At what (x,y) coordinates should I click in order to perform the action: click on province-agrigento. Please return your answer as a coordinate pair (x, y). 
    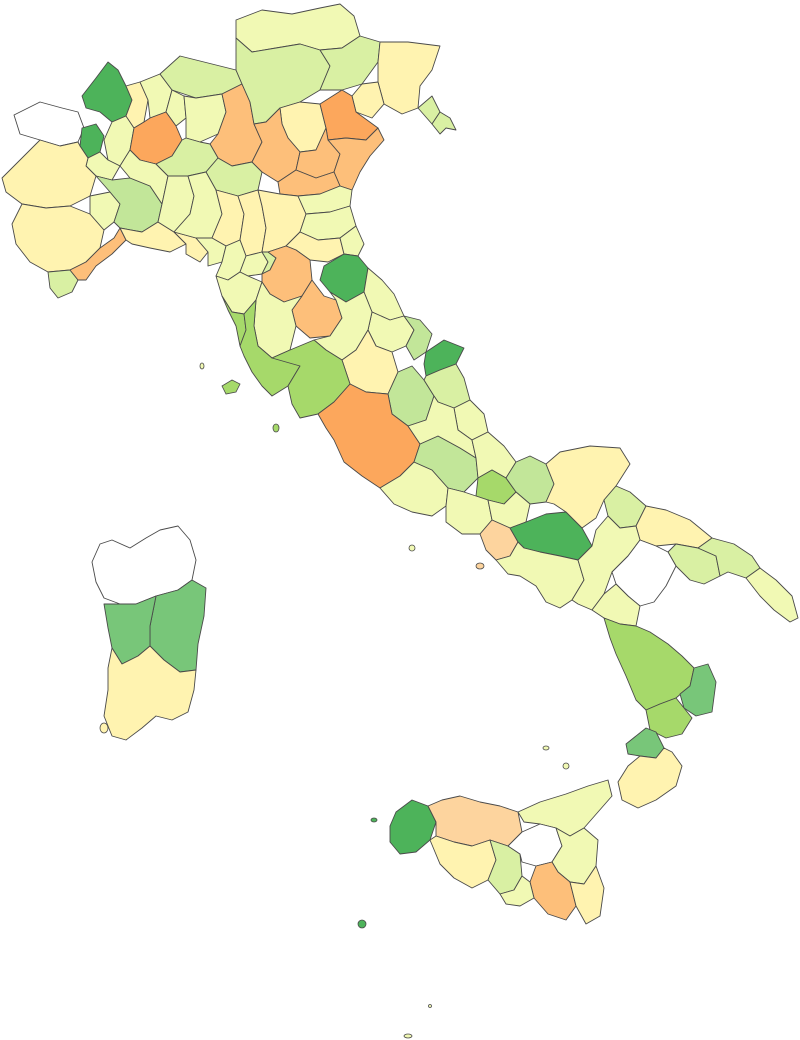
    Looking at the image, I should click on (463, 862).